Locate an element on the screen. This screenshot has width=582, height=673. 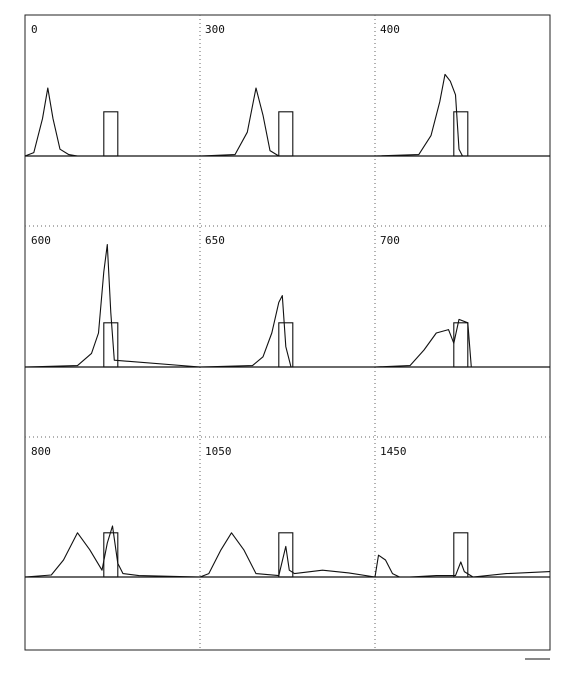
panel-0: 0 is located at coordinates (112, 90).